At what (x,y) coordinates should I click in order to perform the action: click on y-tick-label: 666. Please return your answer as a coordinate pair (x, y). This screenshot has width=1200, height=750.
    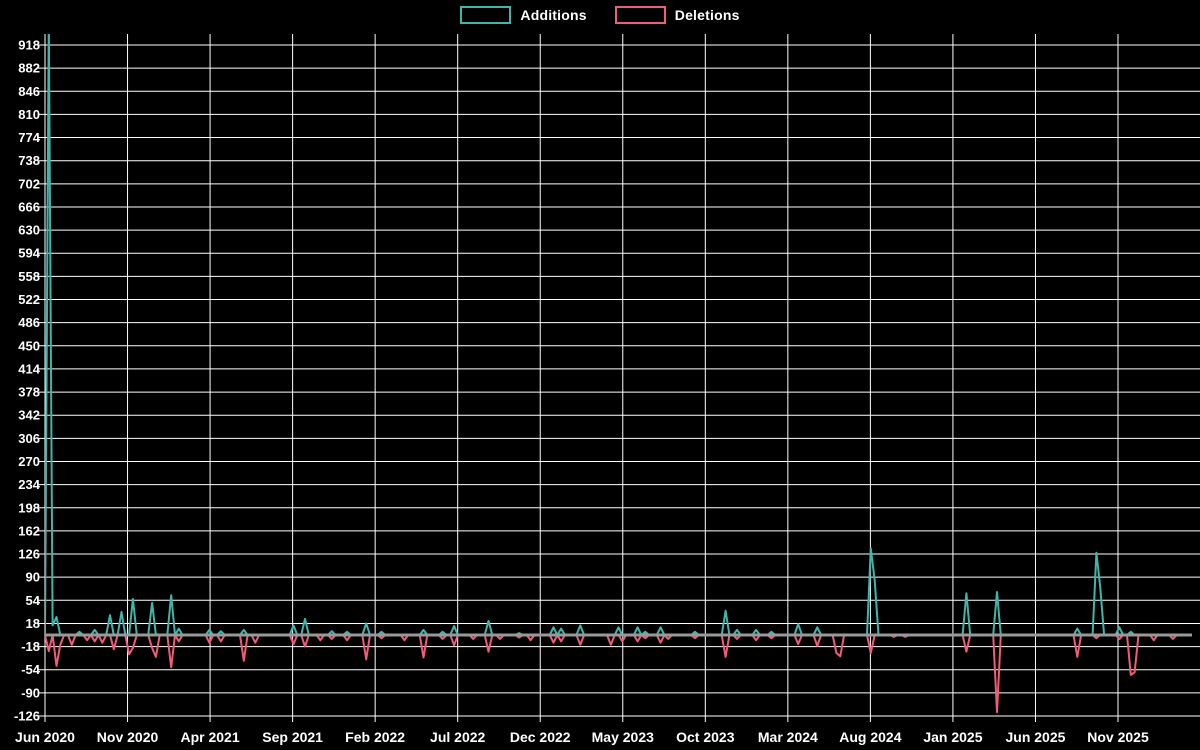
    Looking at the image, I should click on (29, 206).